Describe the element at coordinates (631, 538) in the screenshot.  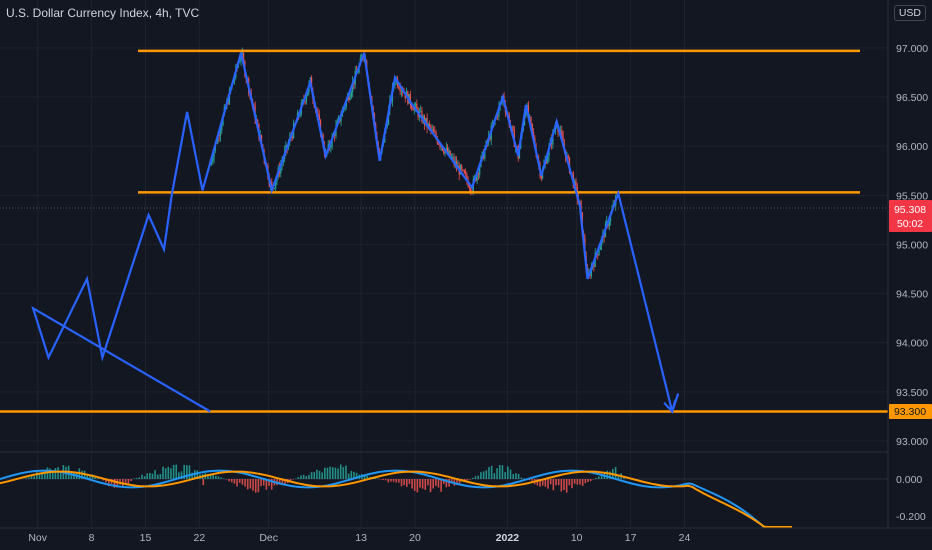
I see `time-tick: 17` at that location.